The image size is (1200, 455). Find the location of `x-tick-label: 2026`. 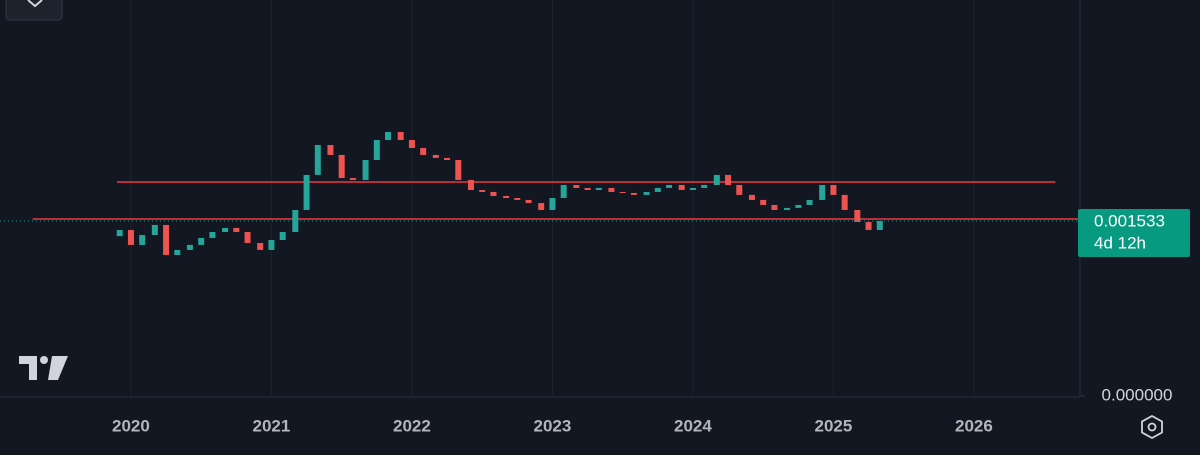

x-tick-label: 2026 is located at coordinates (974, 425).